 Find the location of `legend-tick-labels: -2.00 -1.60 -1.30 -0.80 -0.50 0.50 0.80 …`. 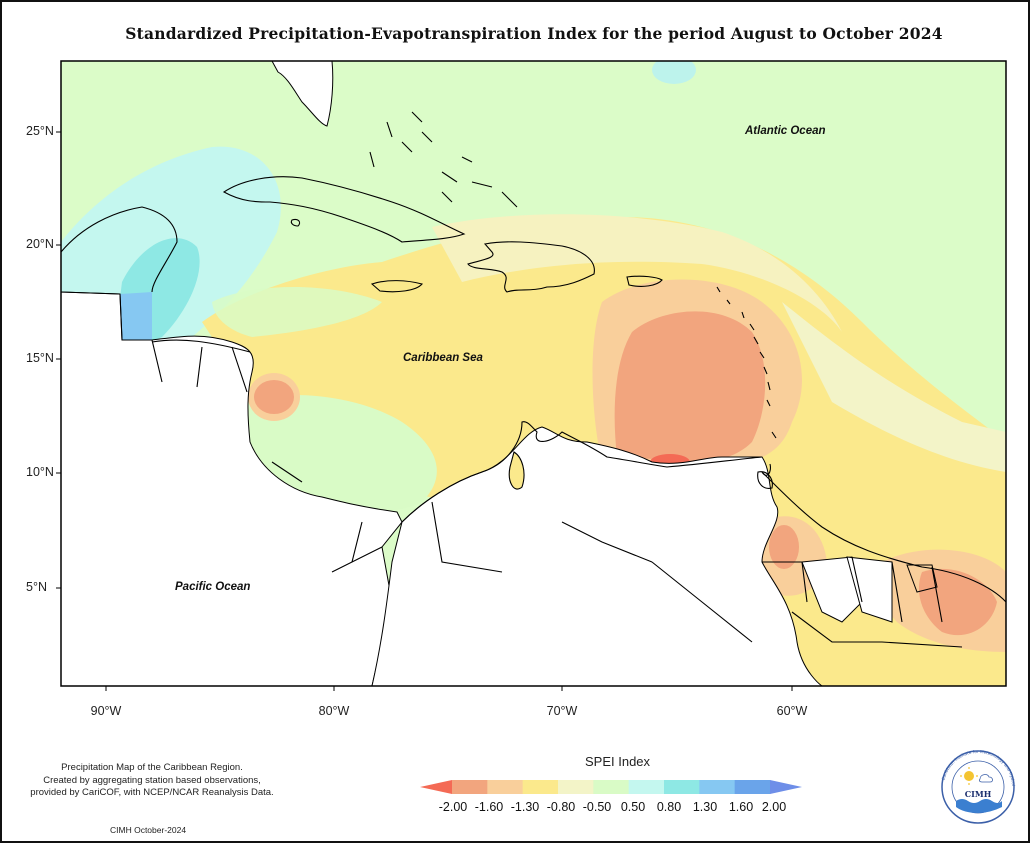

legend-tick-labels: -2.00 -1.60 -1.30 -0.80 -0.50 0.50 0.80 … is located at coordinates (516, 808).